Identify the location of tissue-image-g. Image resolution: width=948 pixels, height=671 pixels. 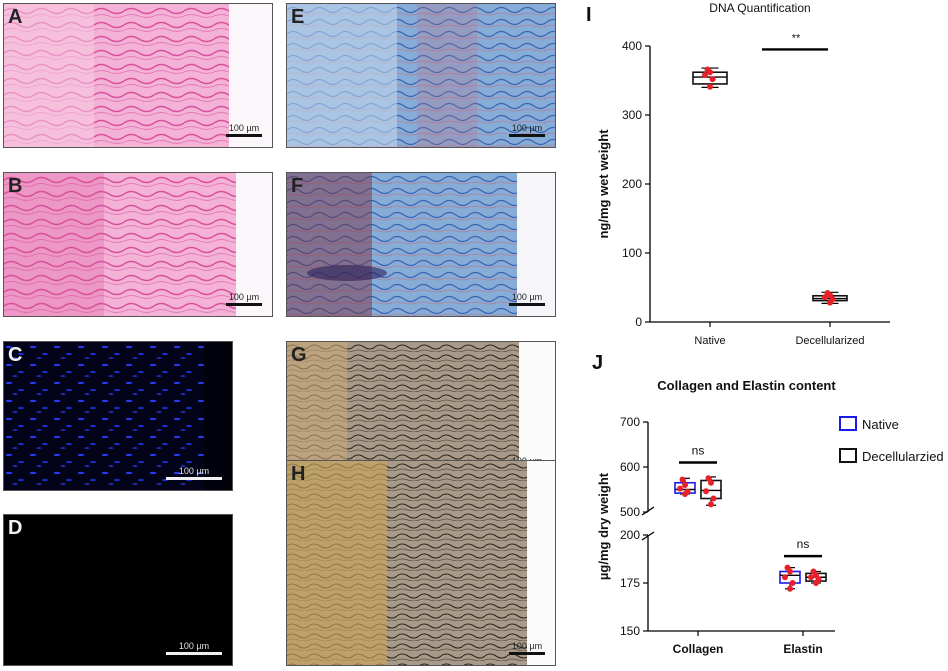
(421, 411).